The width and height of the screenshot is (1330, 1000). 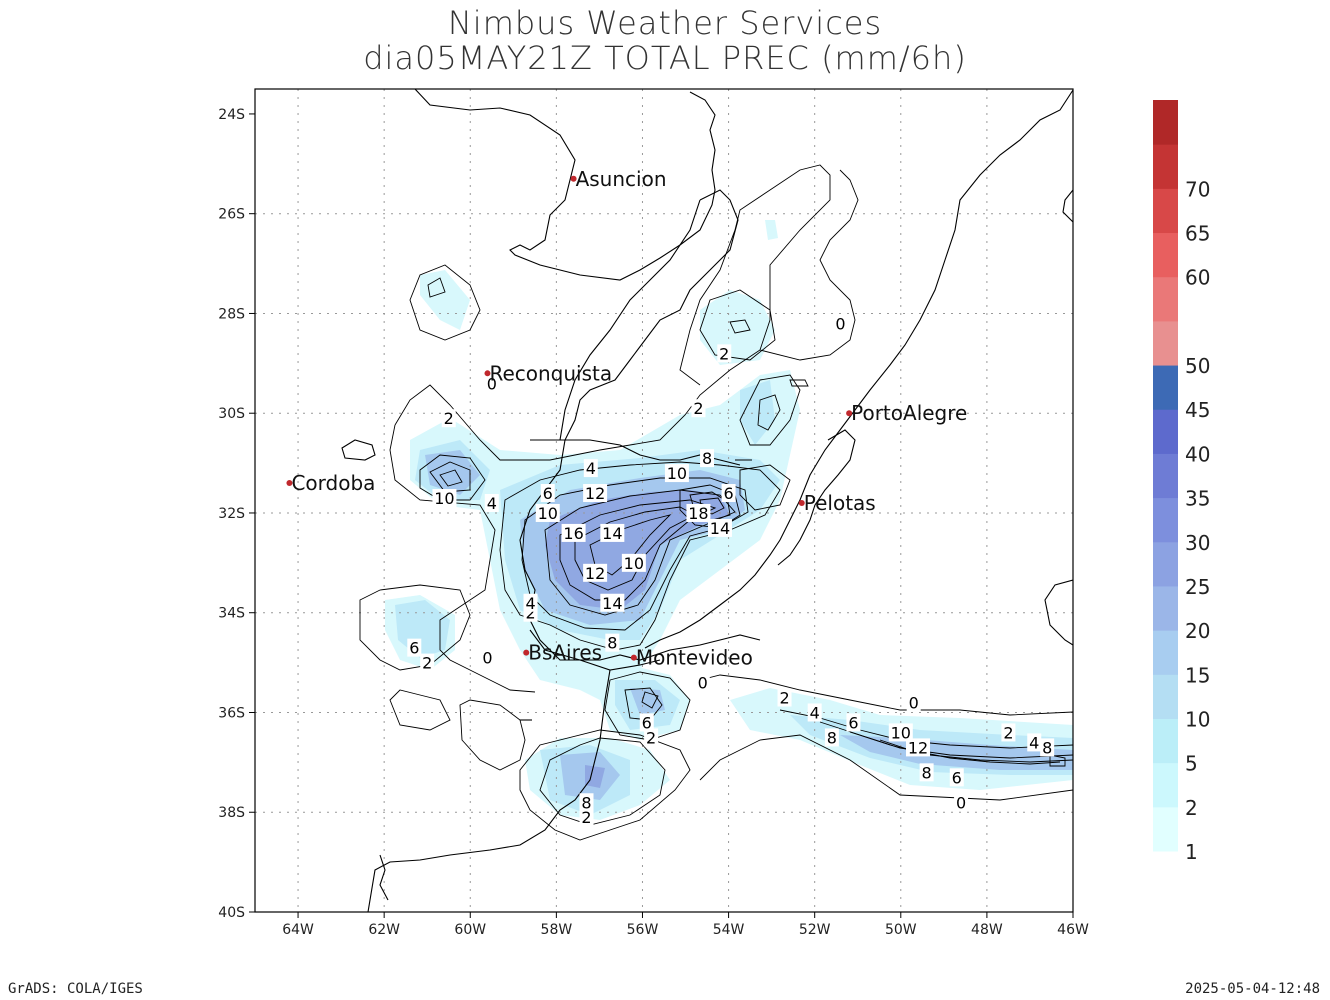 I want to click on footer-timestamp: 2025-05-04-12:48, so click(x=1252, y=989).